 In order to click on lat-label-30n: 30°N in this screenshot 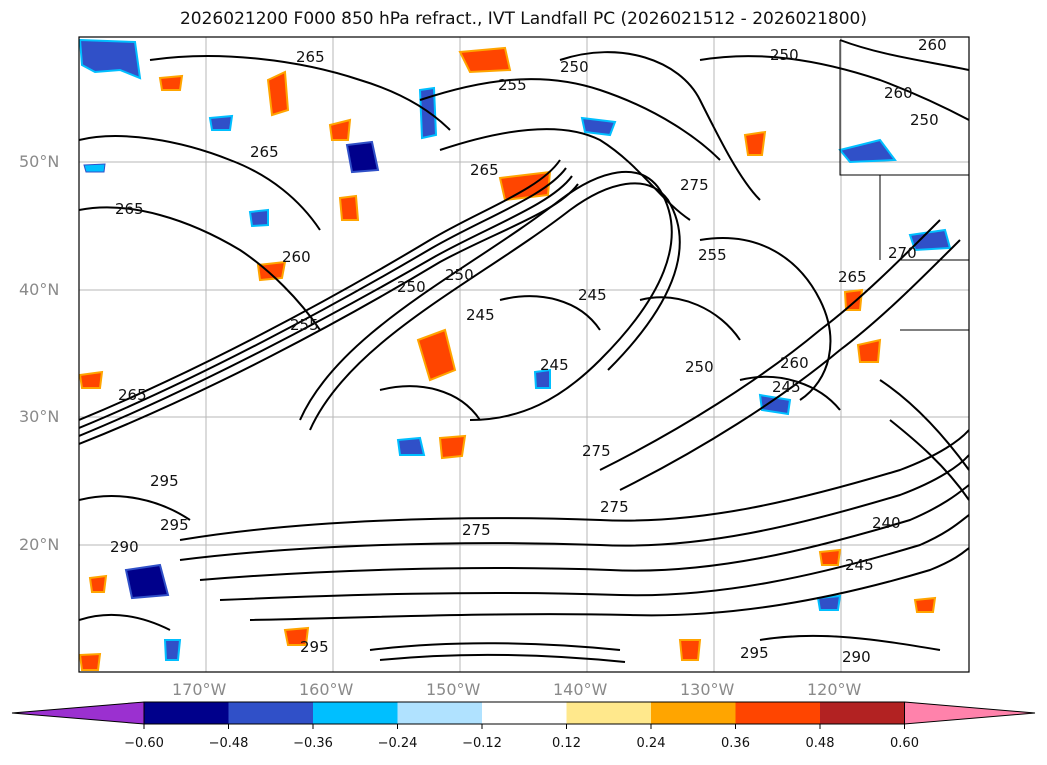, I will do `click(39, 416)`.